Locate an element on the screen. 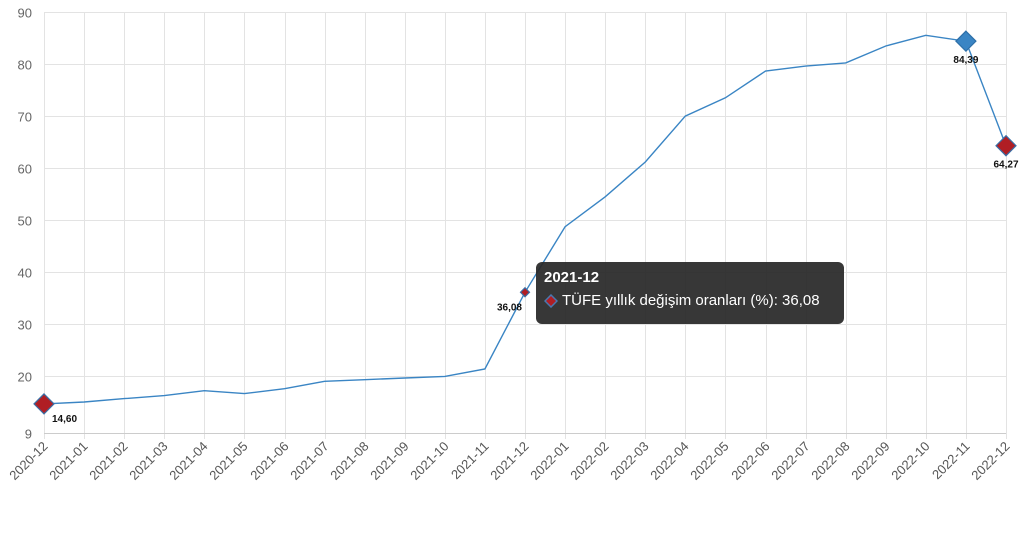 Image resolution: width=1024 pixels, height=534 pixels. data-label: 64,27 is located at coordinates (1005, 165).